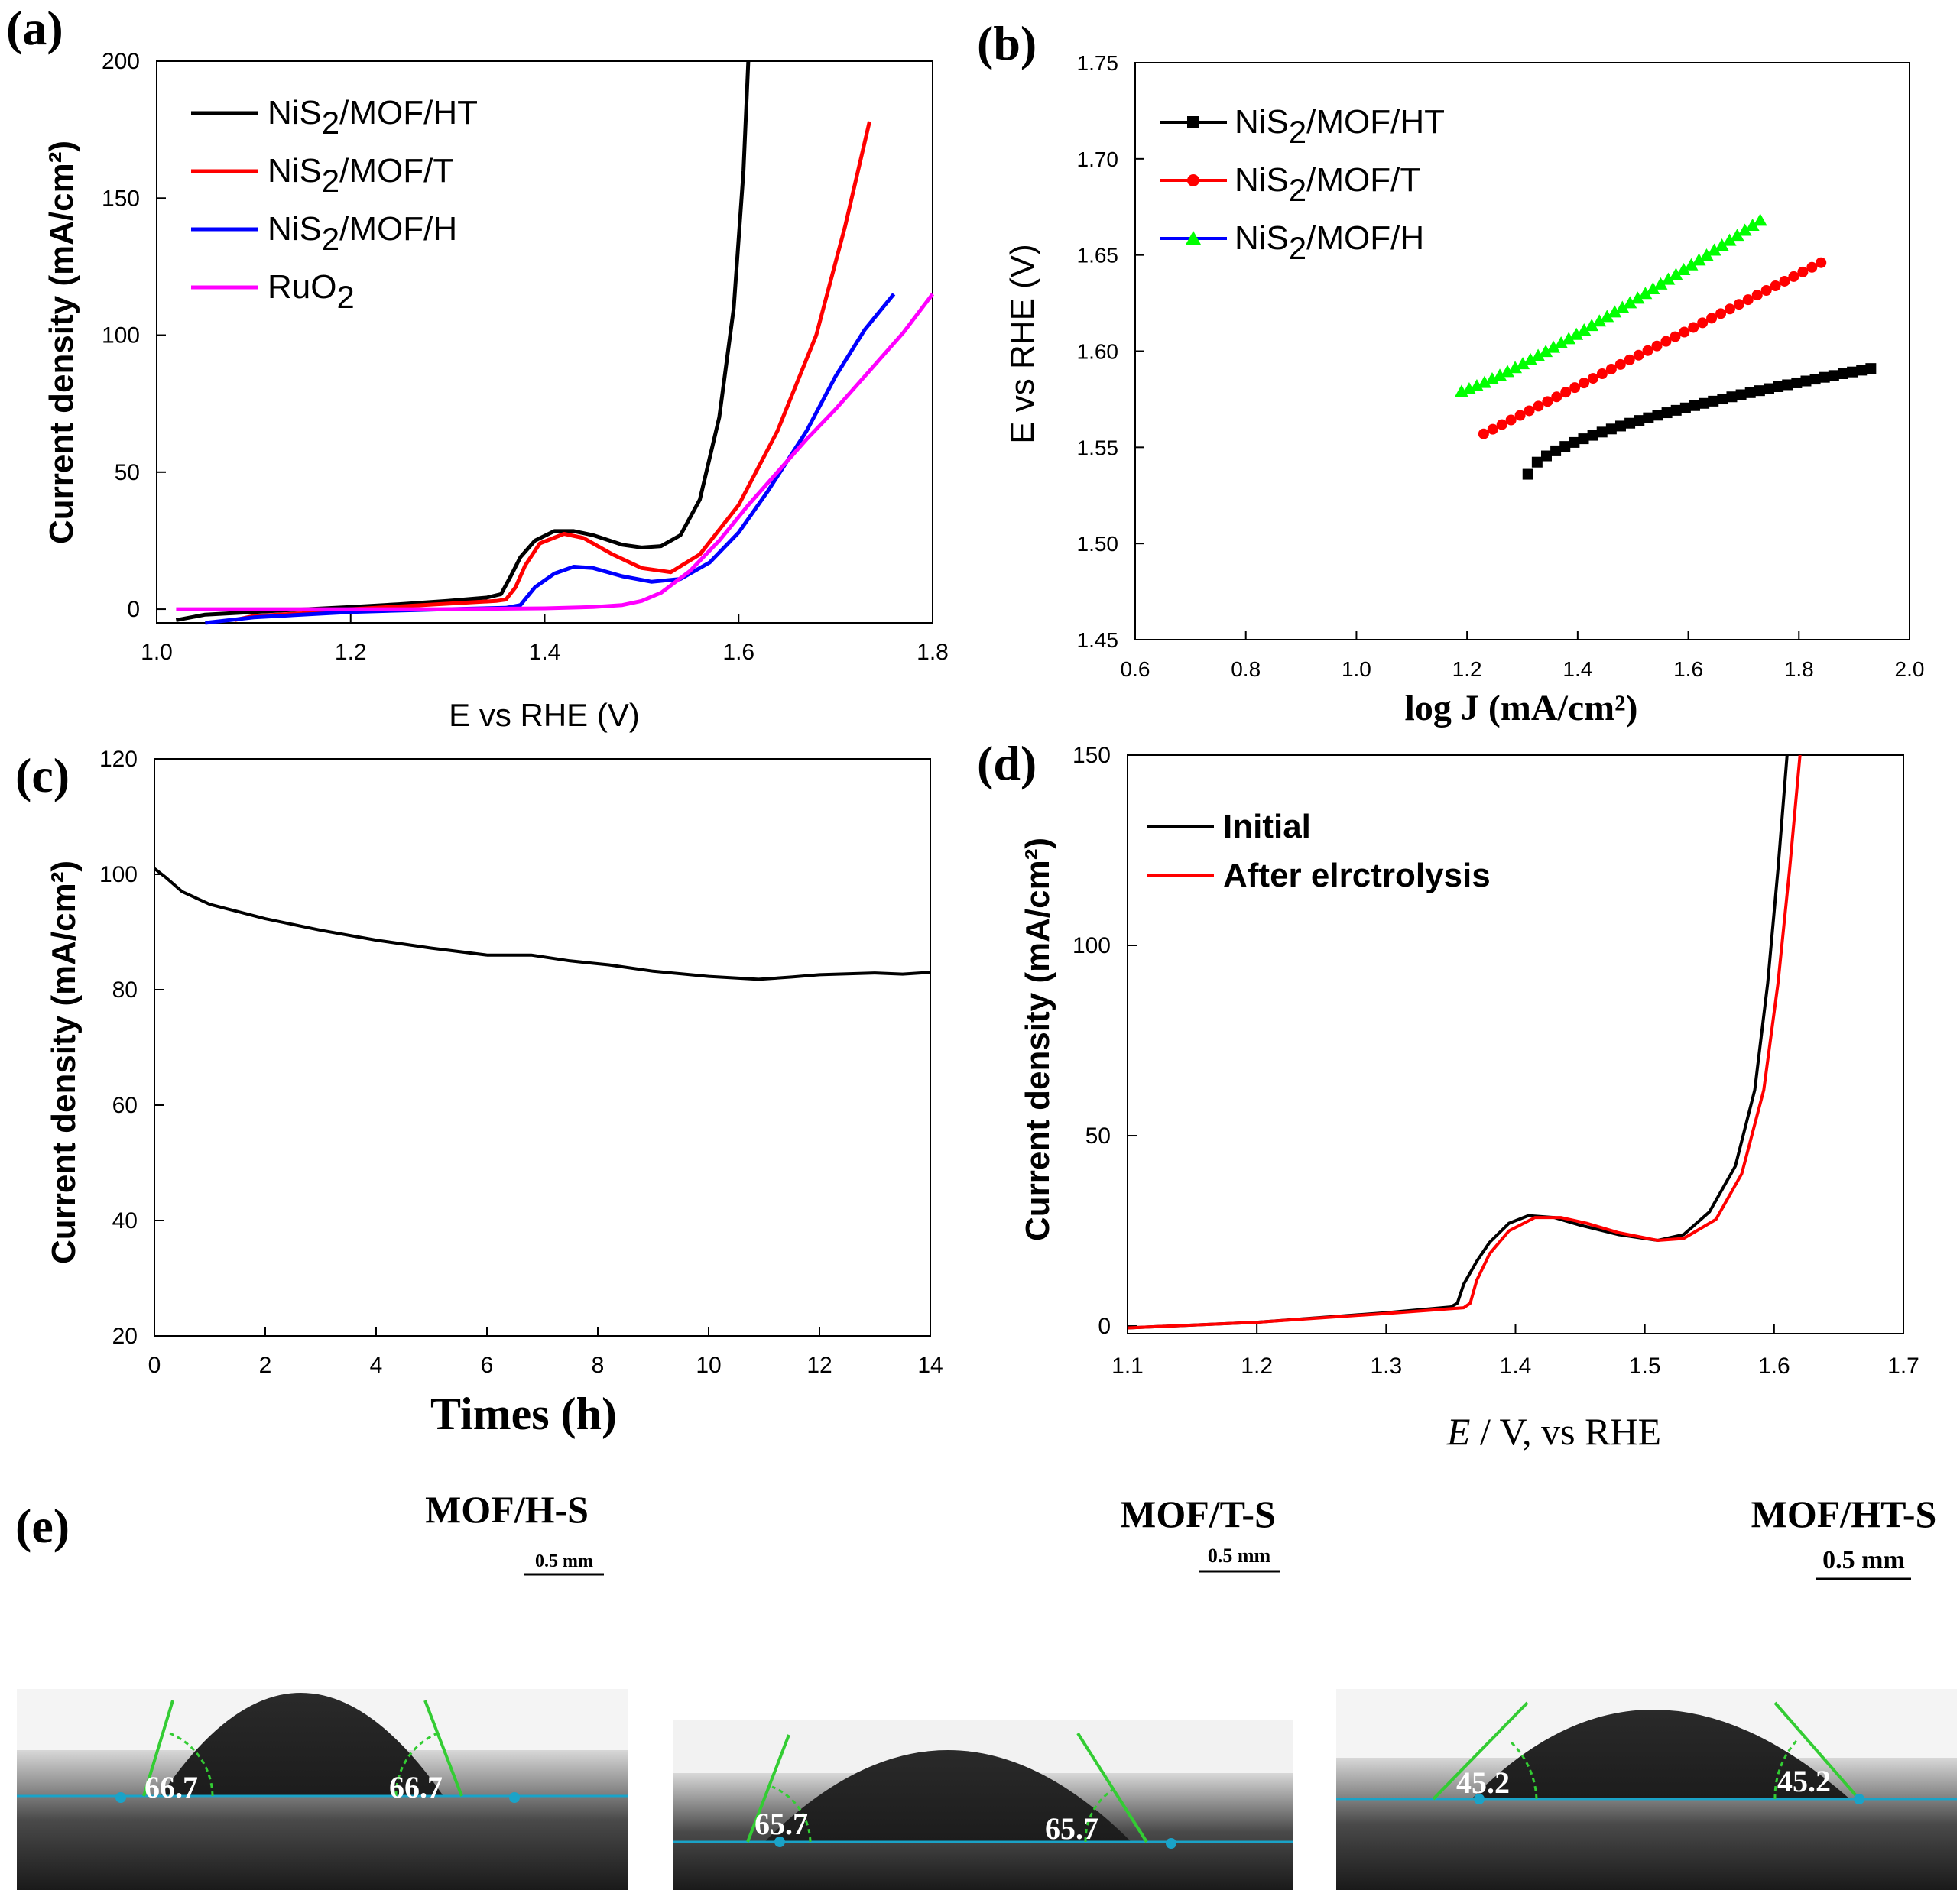 This screenshot has width=1960, height=1890. Describe the element at coordinates (564, 1561) in the screenshot. I see `sample-1-scale-label: 0.5 mm` at that location.